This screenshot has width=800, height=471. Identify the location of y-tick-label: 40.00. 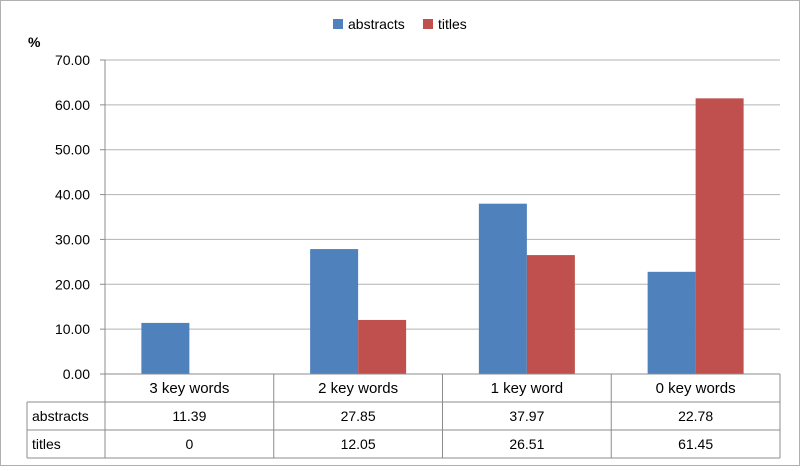
(72, 195).